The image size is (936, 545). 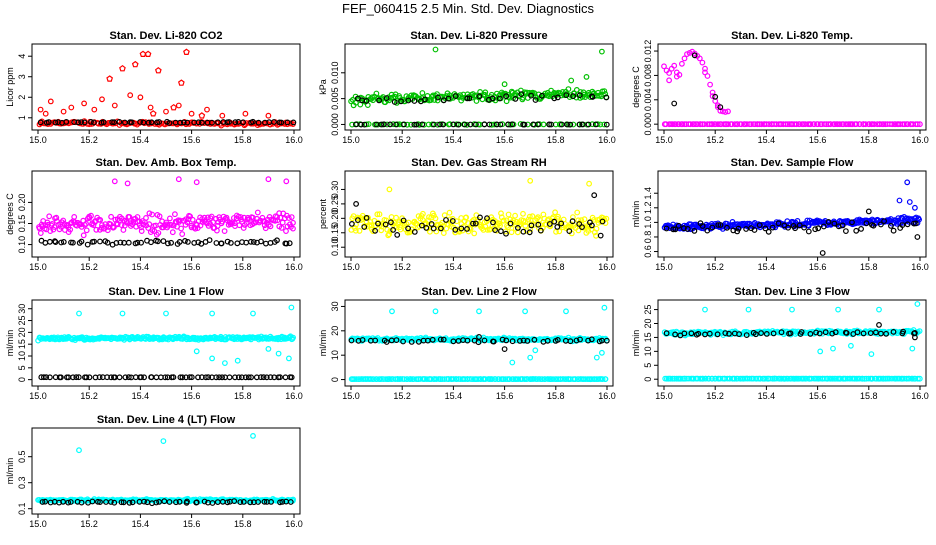 What do you see at coordinates (22, 321) in the screenshot?
I see `y-tick-label: 25` at bounding box center [22, 321].